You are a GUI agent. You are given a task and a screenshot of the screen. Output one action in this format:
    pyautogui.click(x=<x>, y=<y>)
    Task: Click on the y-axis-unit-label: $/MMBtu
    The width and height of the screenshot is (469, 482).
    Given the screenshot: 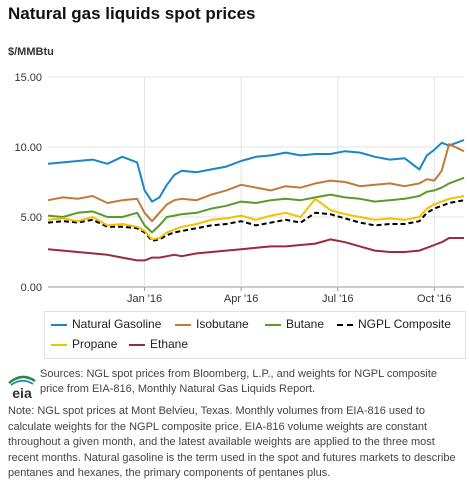 What is the action you would take?
    pyautogui.click(x=31, y=52)
    